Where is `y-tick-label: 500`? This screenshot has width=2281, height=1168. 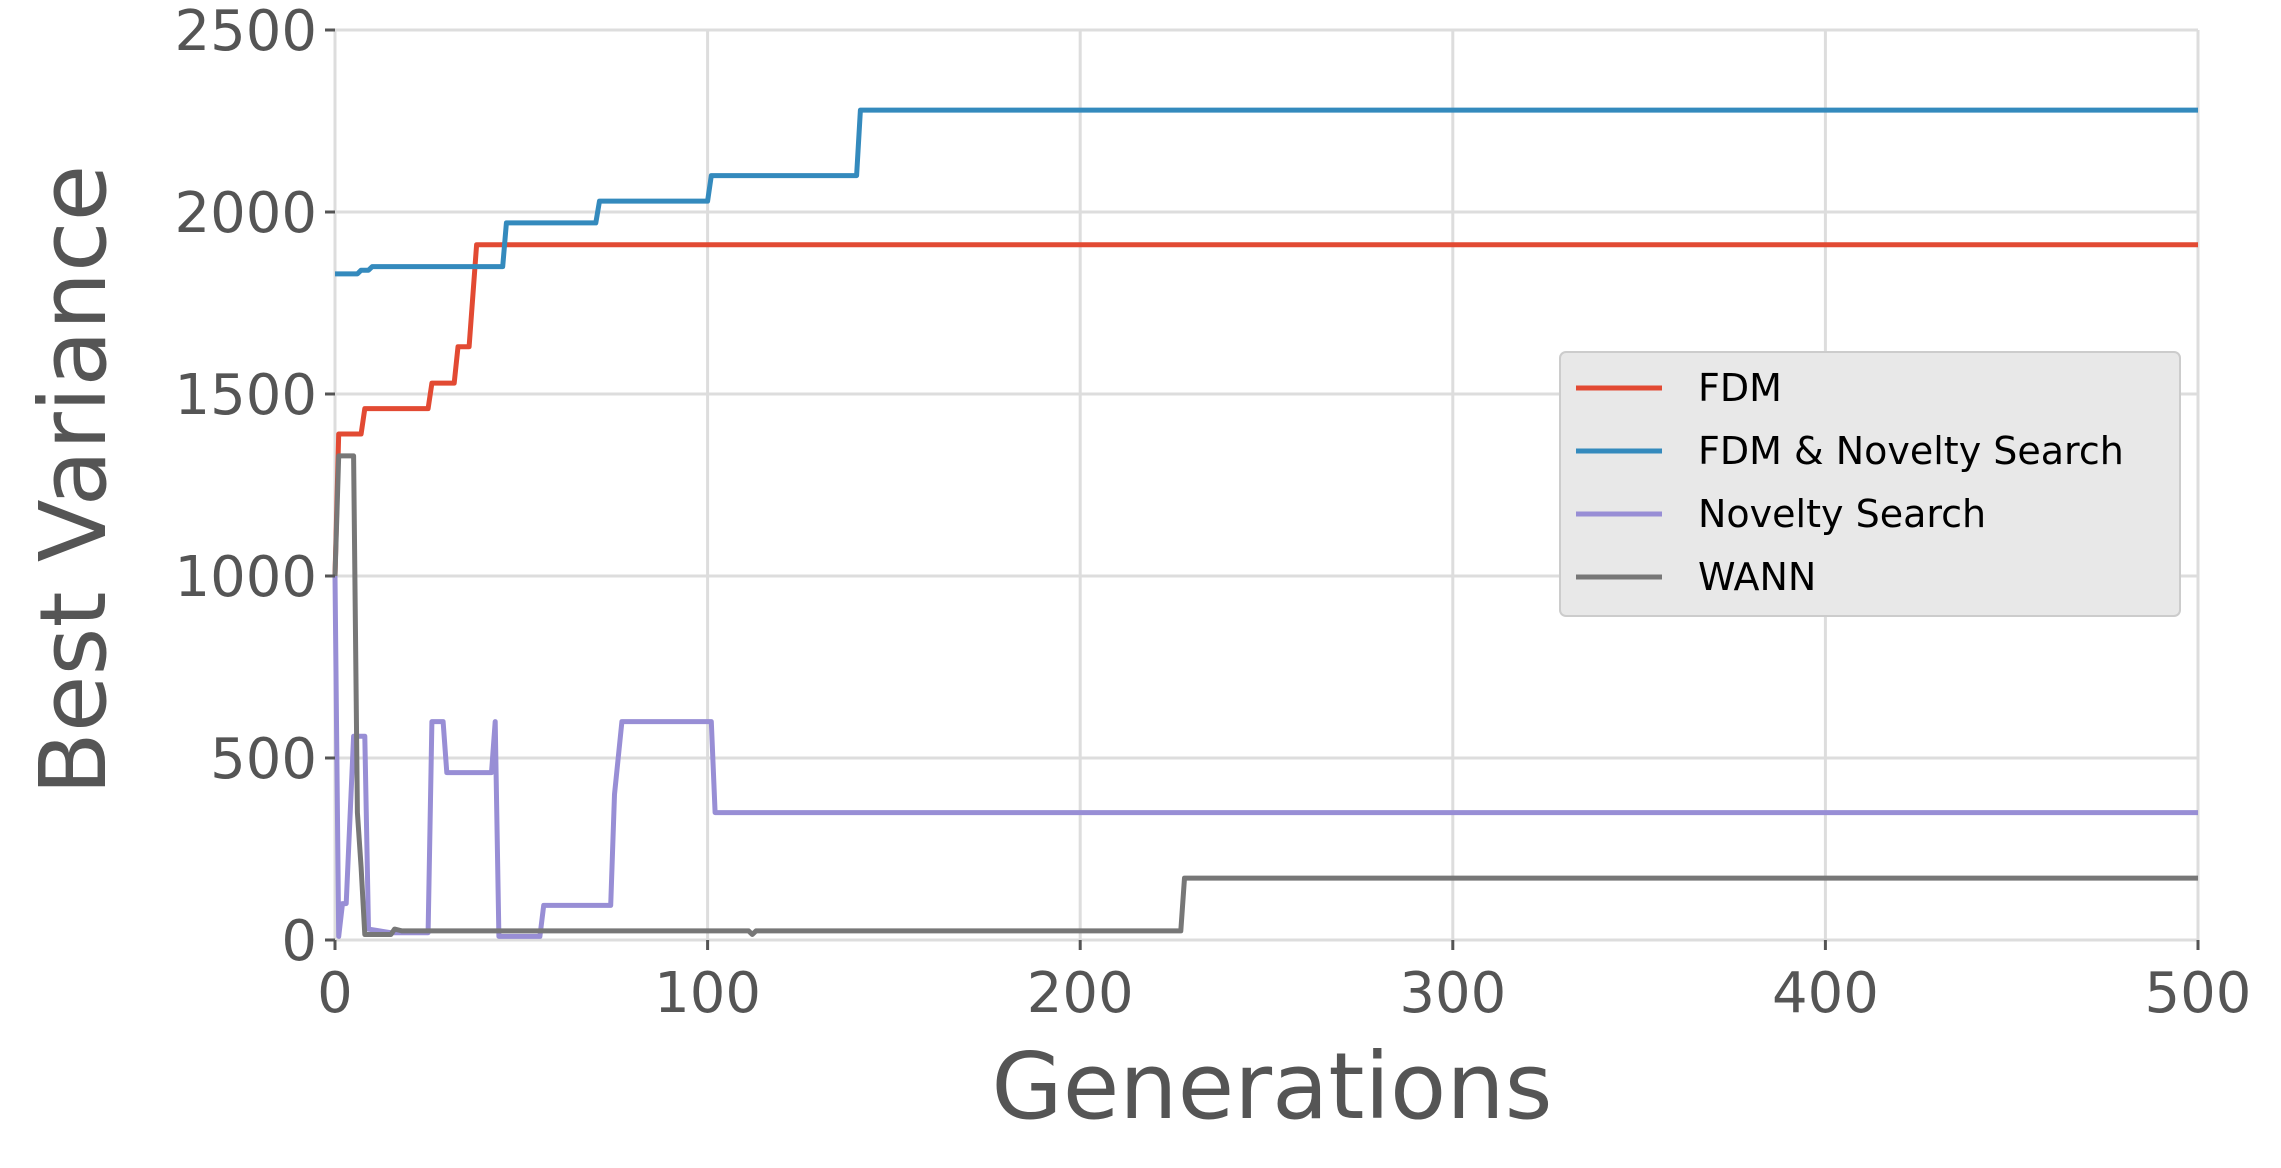 y-tick-label: 500 is located at coordinates (263, 759).